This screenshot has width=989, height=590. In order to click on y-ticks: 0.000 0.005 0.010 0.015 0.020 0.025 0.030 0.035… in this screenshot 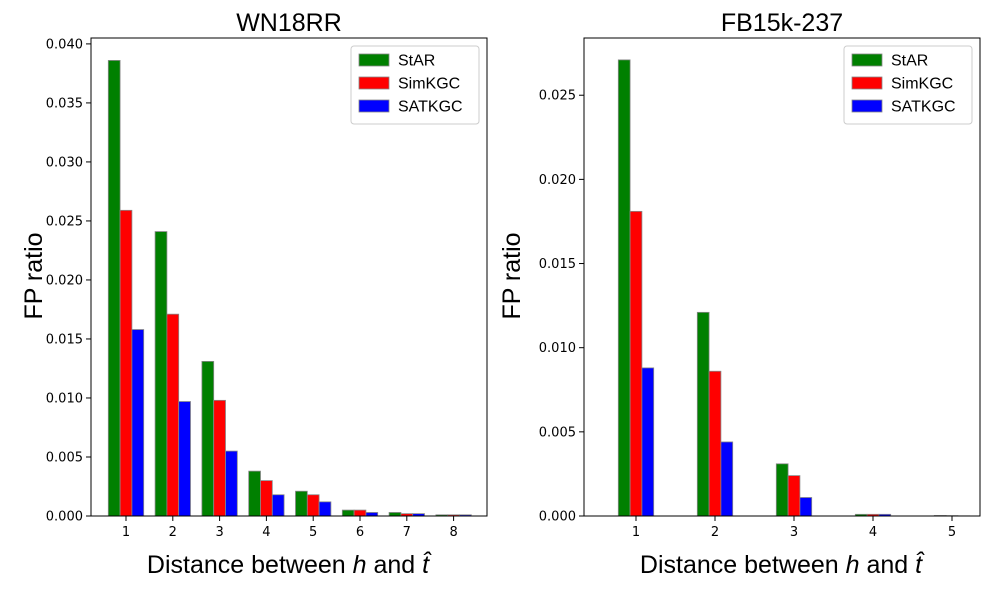, I will do `click(68, 281)`.